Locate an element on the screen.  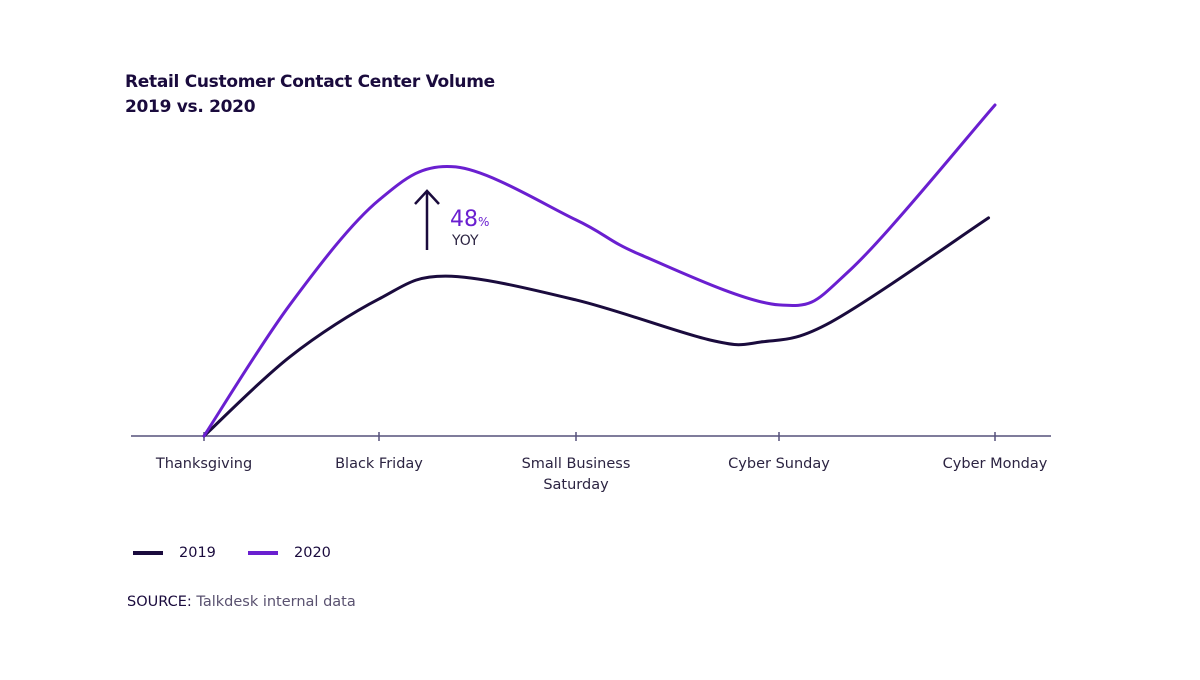
legend-label-2019: 2019 is located at coordinates (197, 553).